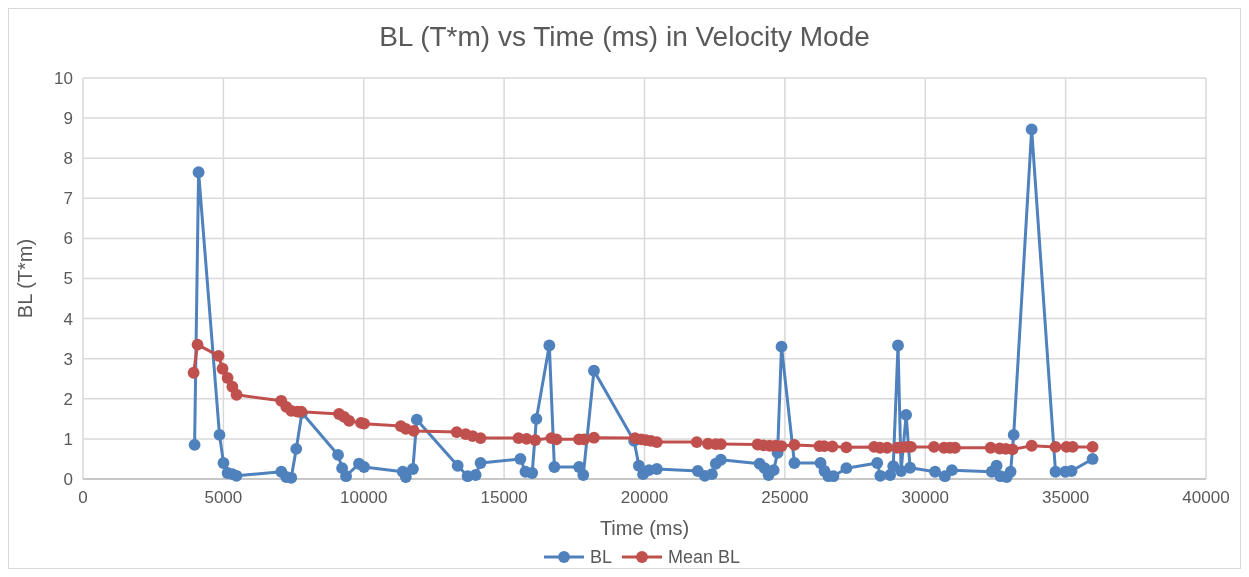 The width and height of the screenshot is (1249, 577). What do you see at coordinates (624, 36) in the screenshot?
I see `chart-title: BL (T*m) vs Time (ms) in Velocity Mode` at bounding box center [624, 36].